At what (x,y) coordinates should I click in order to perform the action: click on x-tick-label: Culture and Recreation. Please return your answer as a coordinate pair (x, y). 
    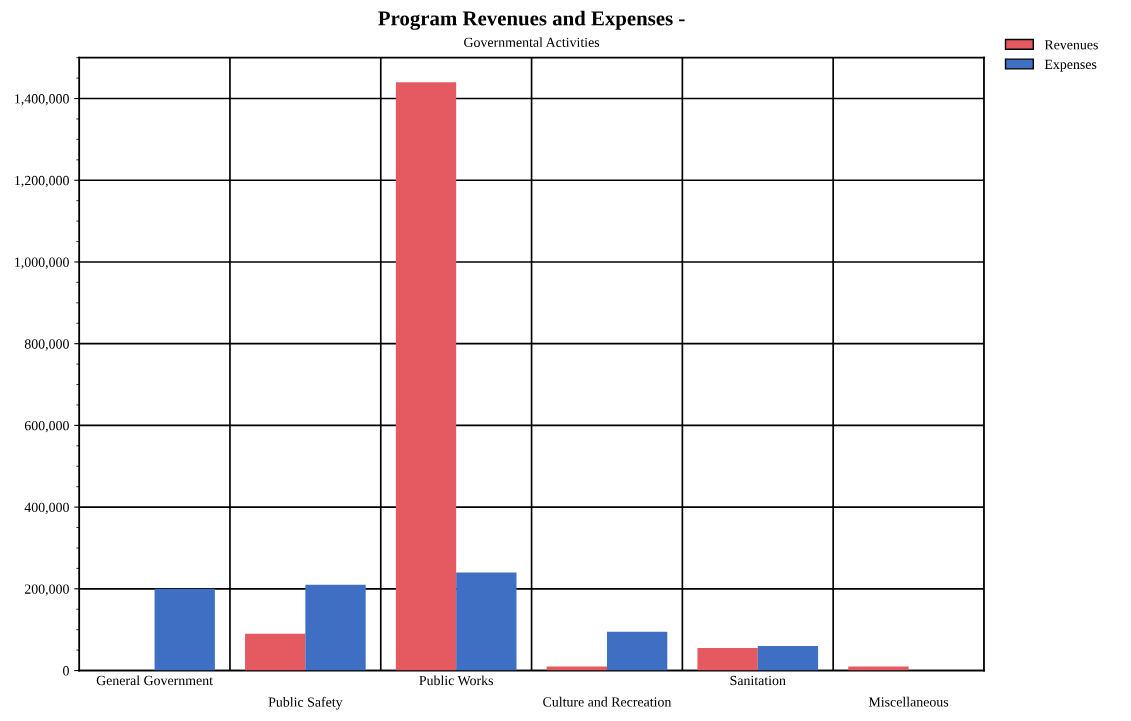
    Looking at the image, I should click on (607, 701).